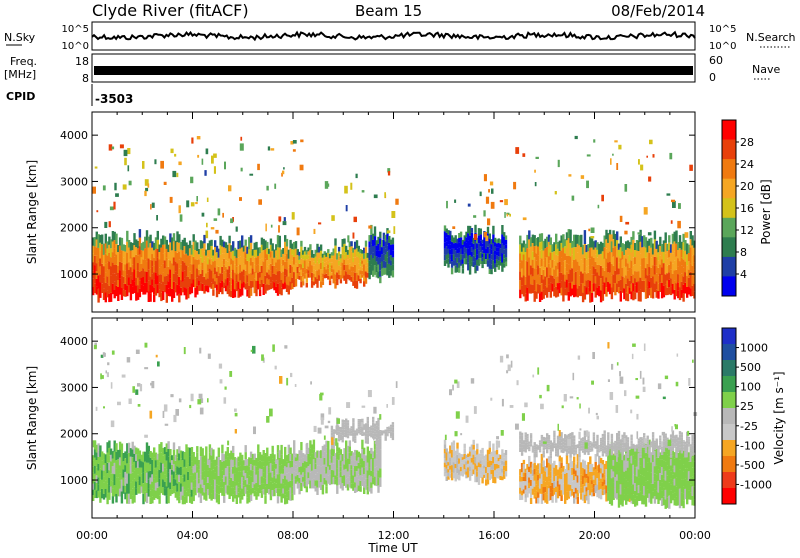 This screenshot has width=800, height=558. Describe the element at coordinates (722, 46) in the screenshot. I see `nsearch-tick-lo: 10^0` at that location.